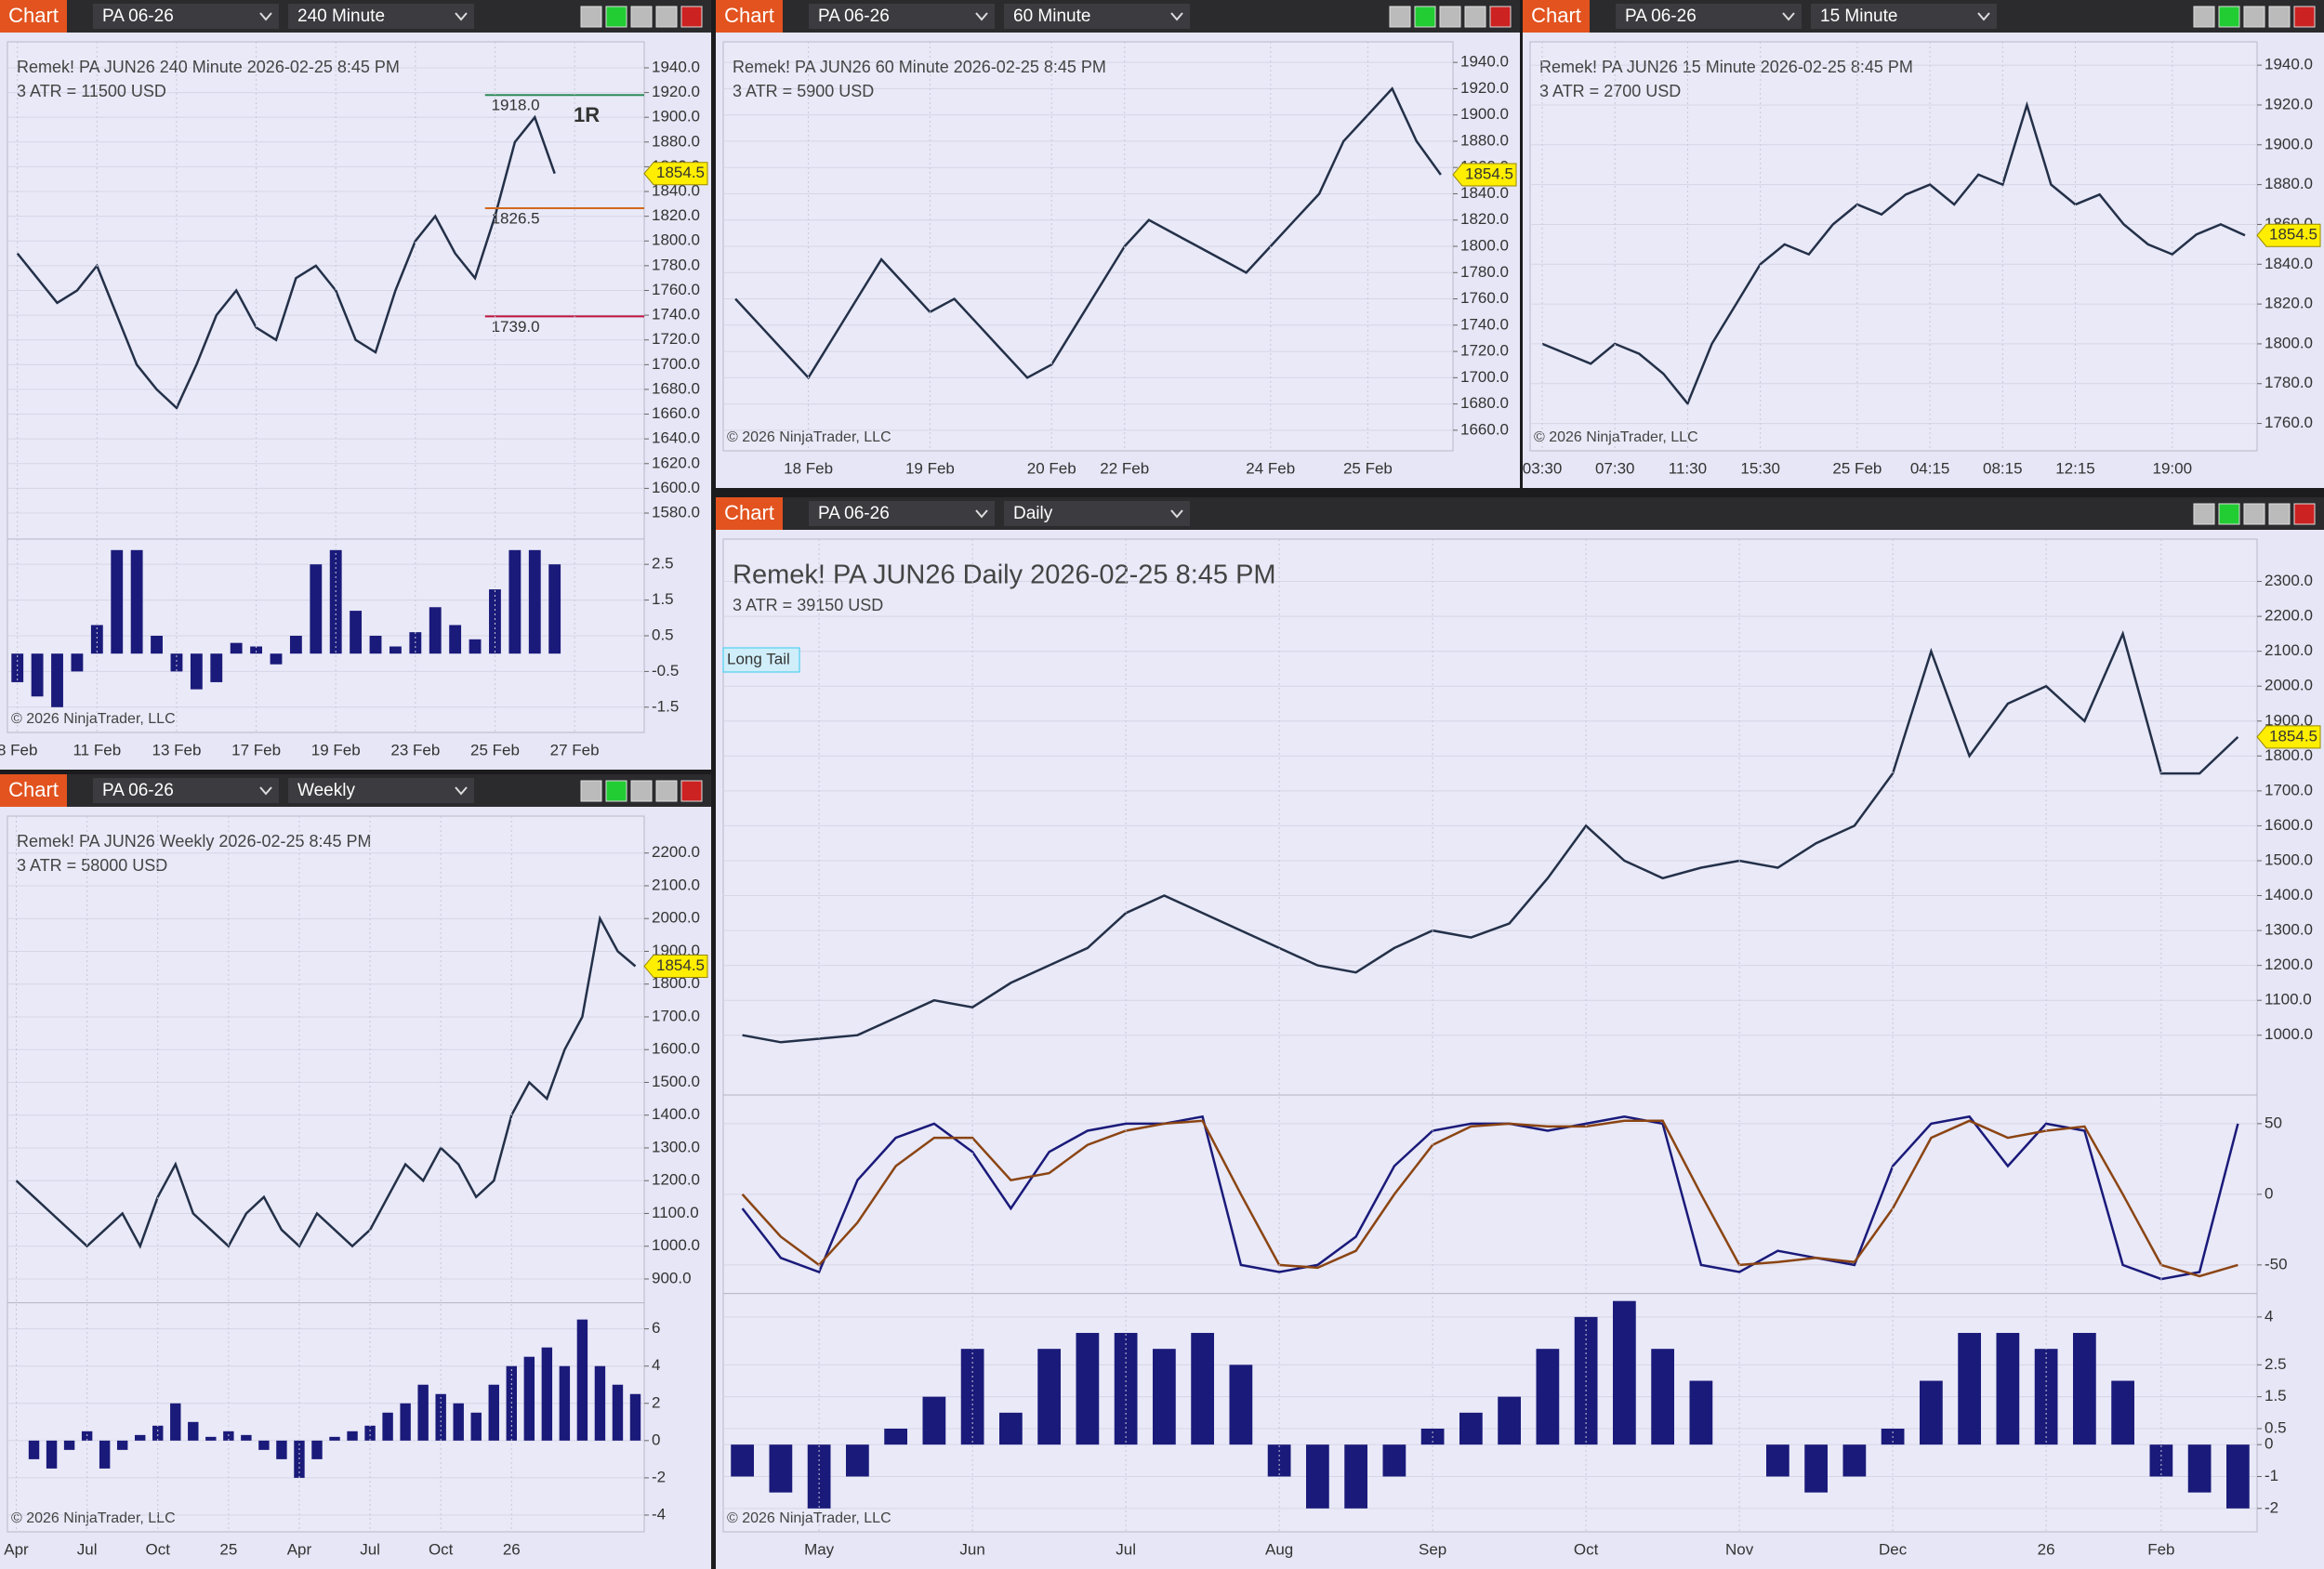  What do you see at coordinates (676, 852) in the screenshot?
I see `y-tick-label: 2200.0` at bounding box center [676, 852].